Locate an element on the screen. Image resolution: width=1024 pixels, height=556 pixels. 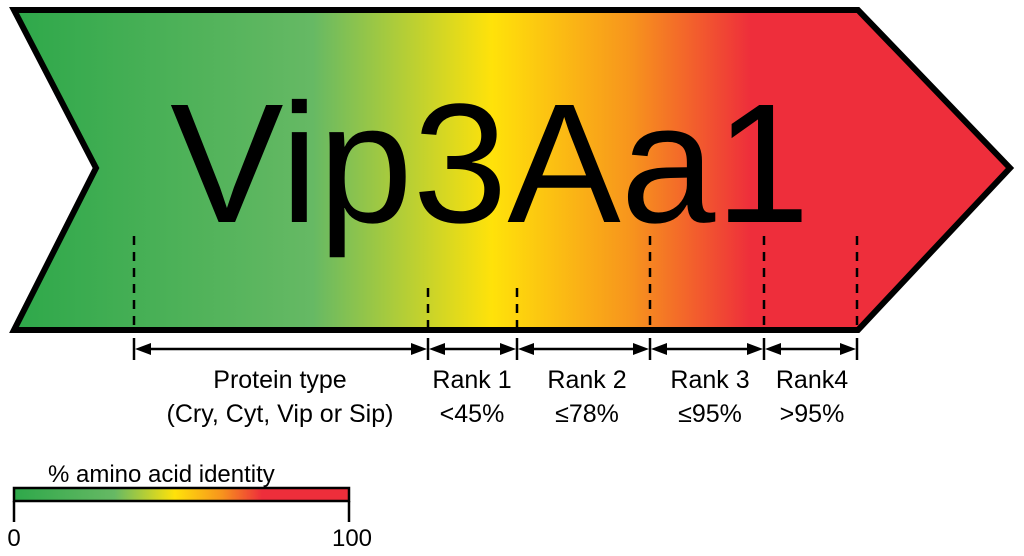
segment-arrow-rank3 is located at coordinates (707, 349).